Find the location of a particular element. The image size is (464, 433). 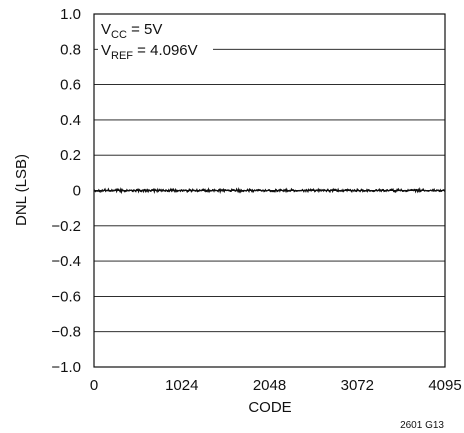

x-tick-label: 2048 is located at coordinates (269, 385).